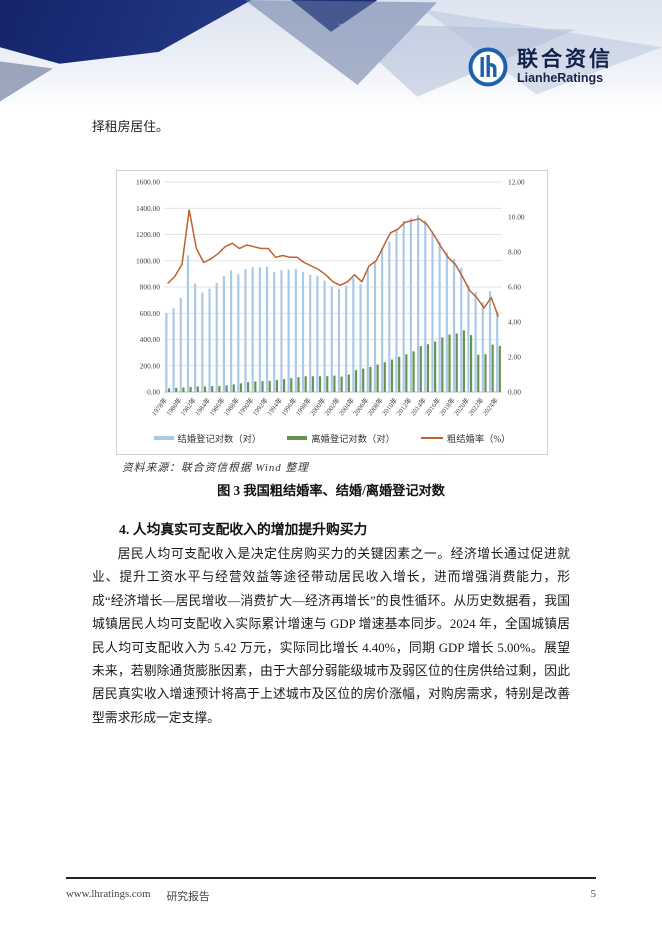 The height and width of the screenshot is (936, 662). Describe the element at coordinates (243, 529) in the screenshot. I see `section-heading: 4. 人均真实可支配收入的增加提升购买力` at that location.